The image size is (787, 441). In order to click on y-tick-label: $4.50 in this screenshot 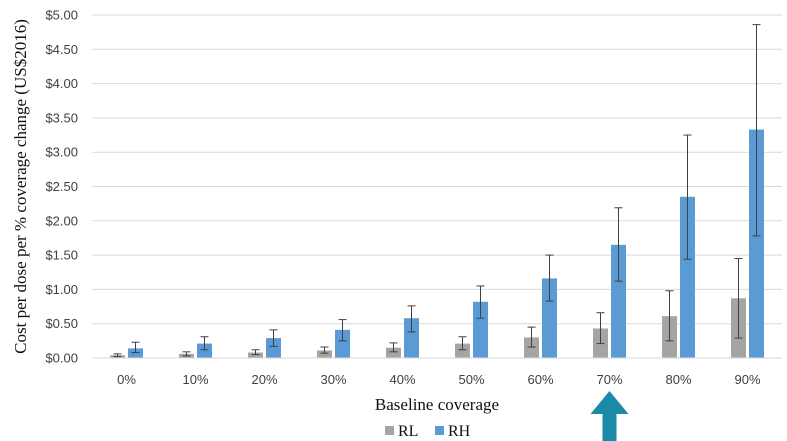, I will do `click(61, 49)`.